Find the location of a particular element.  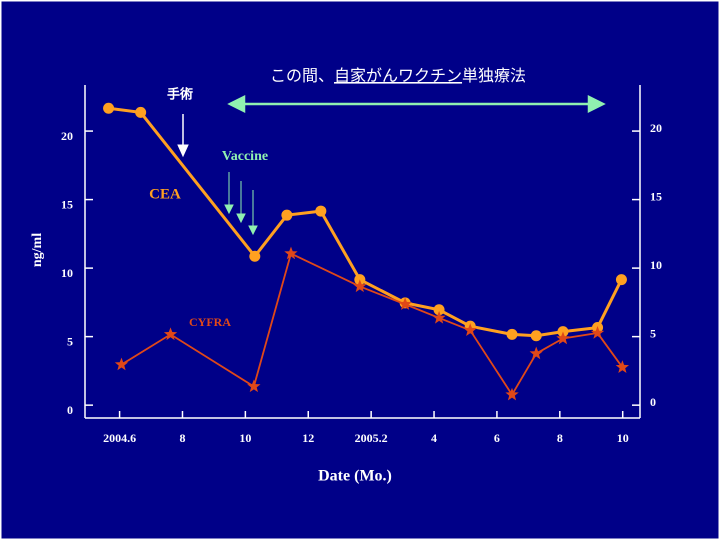

surgery-arrow is located at coordinates (183, 136).